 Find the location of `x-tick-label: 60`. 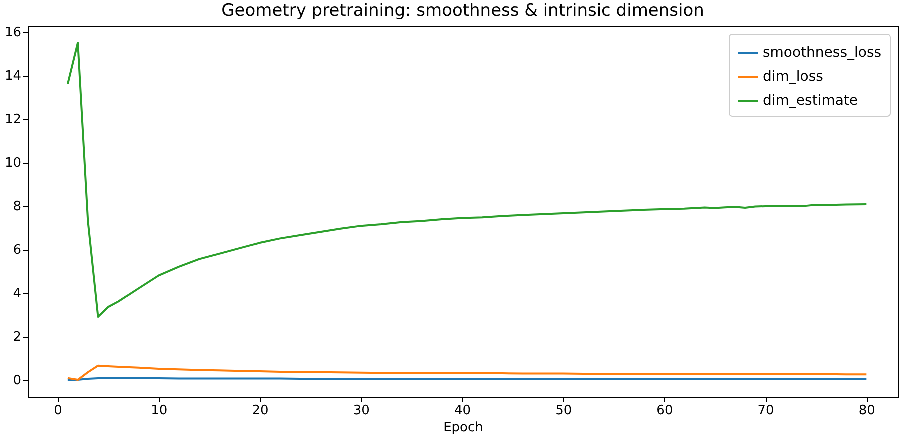

x-tick-label: 60 is located at coordinates (665, 411).